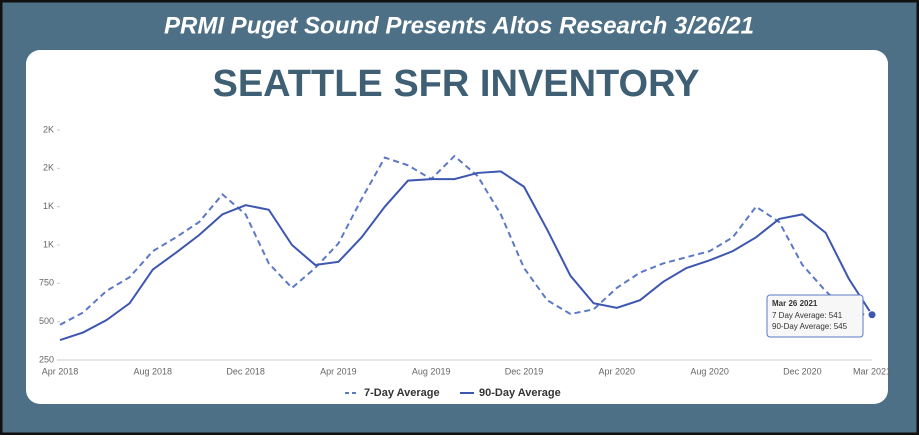 This screenshot has width=919, height=440. Describe the element at coordinates (60, 371) in the screenshot. I see `x-tick-label: Apr 2018` at that location.